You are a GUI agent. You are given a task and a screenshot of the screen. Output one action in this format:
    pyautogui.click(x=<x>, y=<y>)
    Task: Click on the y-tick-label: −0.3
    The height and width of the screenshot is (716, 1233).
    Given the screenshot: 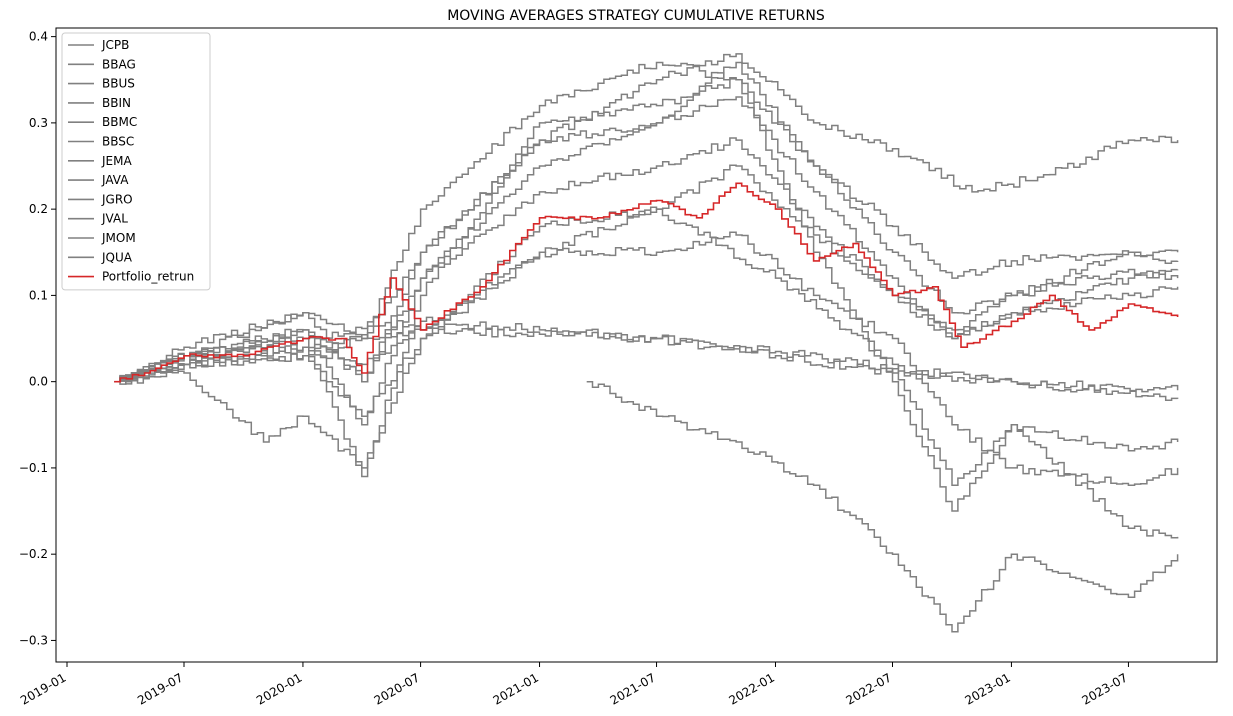 What is the action you would take?
    pyautogui.click(x=33, y=640)
    